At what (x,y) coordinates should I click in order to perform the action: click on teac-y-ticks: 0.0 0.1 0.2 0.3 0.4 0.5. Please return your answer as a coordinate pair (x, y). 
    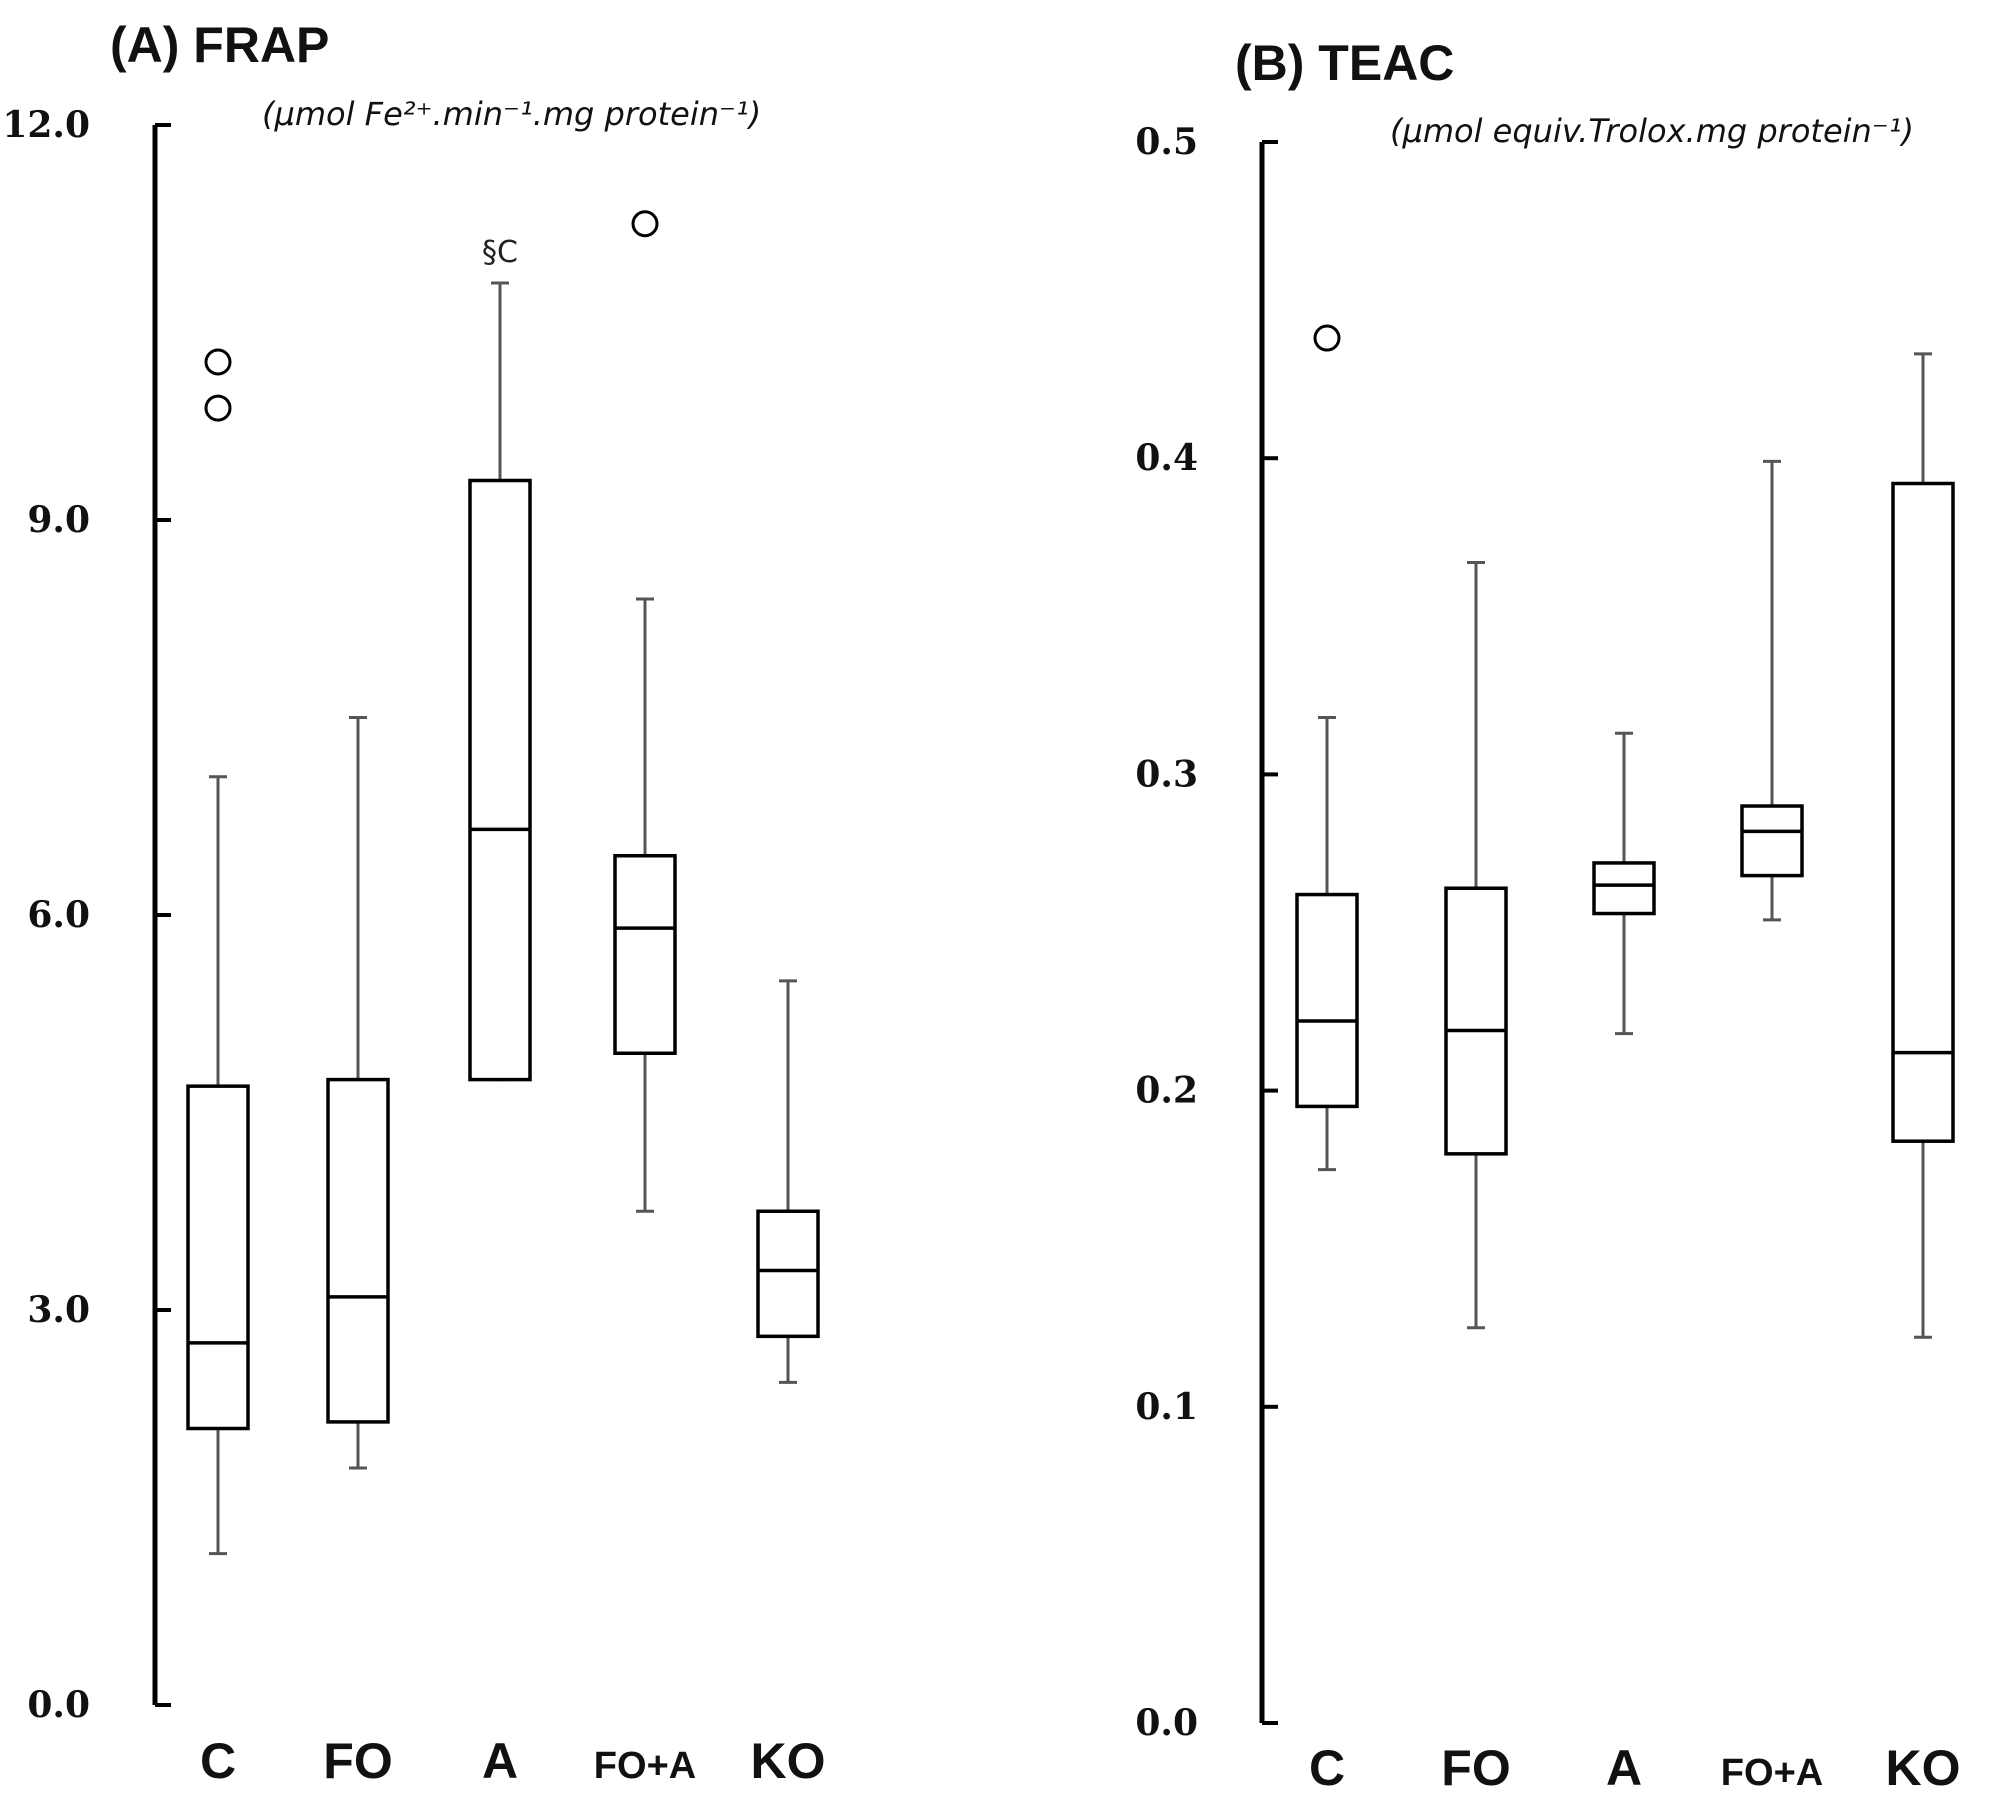
    Looking at the image, I should click on (1206, 932).